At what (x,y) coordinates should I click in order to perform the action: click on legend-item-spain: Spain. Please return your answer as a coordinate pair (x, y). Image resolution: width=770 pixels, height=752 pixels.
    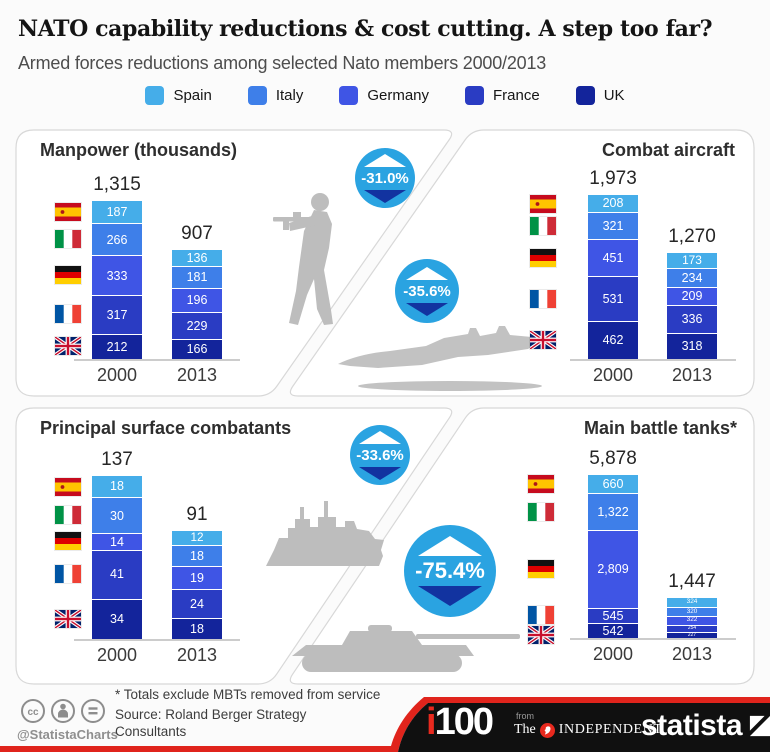
    Looking at the image, I should click on (178, 95).